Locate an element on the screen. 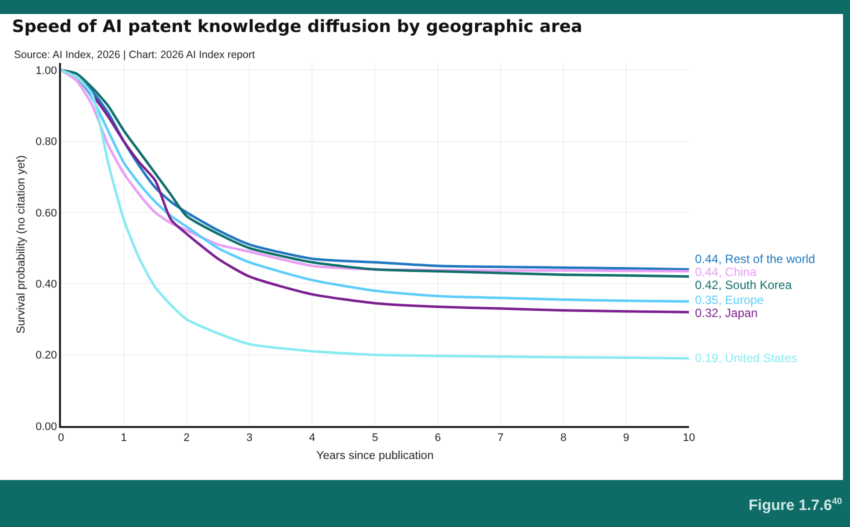 This screenshot has height=527, width=850. x-axis-title: Years since publication is located at coordinates (375, 456).